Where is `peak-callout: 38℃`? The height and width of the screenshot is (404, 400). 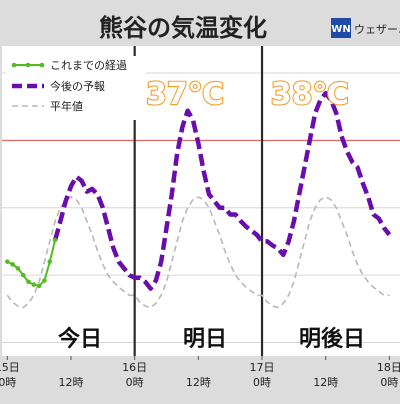 peak-callout: 38℃ is located at coordinates (310, 94).